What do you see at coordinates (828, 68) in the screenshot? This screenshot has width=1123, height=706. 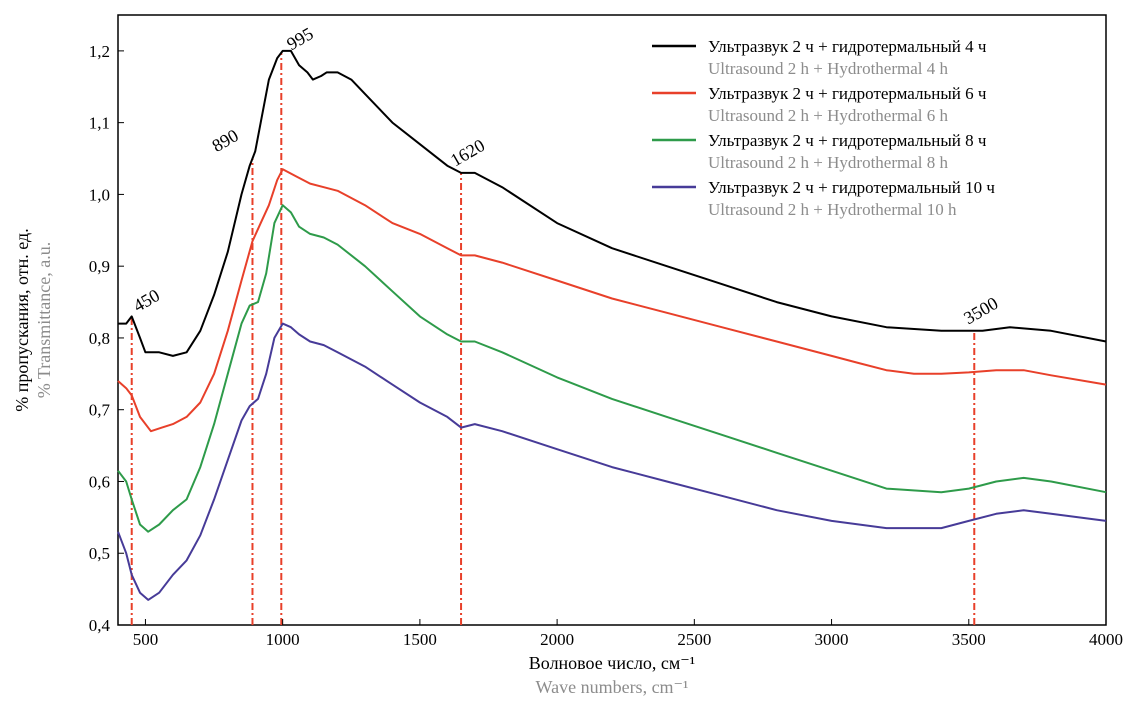 I see `legend-label-en: Ultrasound 2 h + Hydrothermal 4 h` at bounding box center [828, 68].